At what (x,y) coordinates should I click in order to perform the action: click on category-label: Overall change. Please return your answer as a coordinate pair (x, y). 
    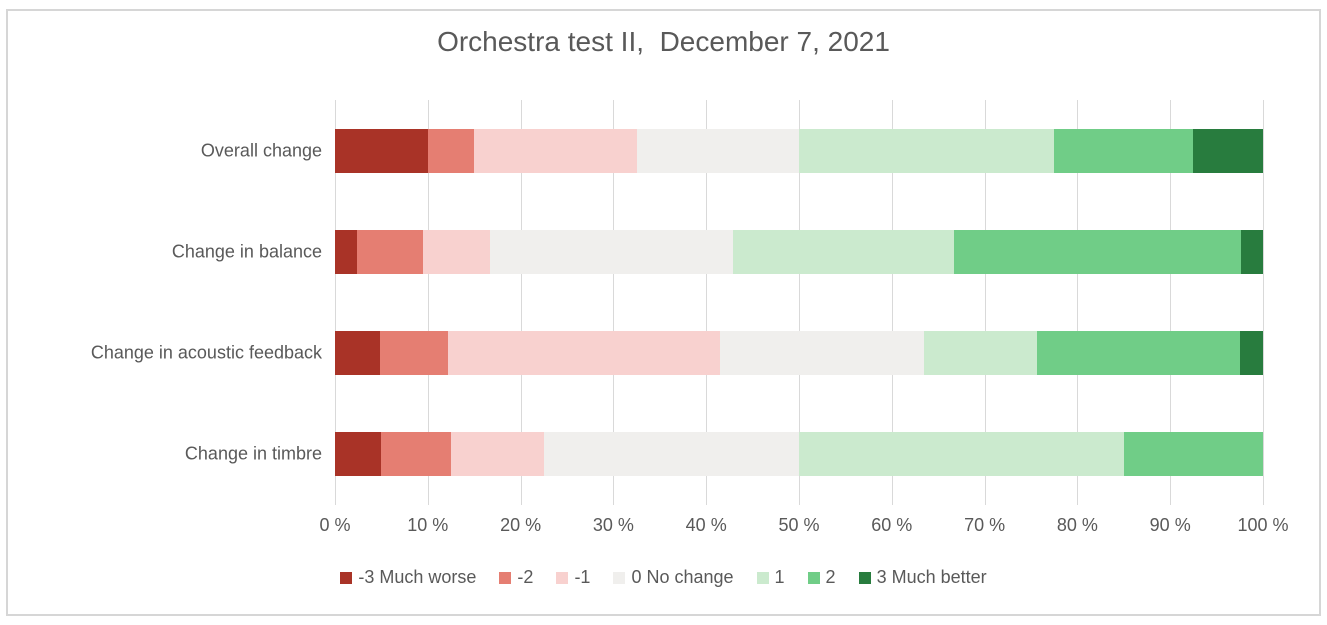
    Looking at the image, I should click on (261, 150).